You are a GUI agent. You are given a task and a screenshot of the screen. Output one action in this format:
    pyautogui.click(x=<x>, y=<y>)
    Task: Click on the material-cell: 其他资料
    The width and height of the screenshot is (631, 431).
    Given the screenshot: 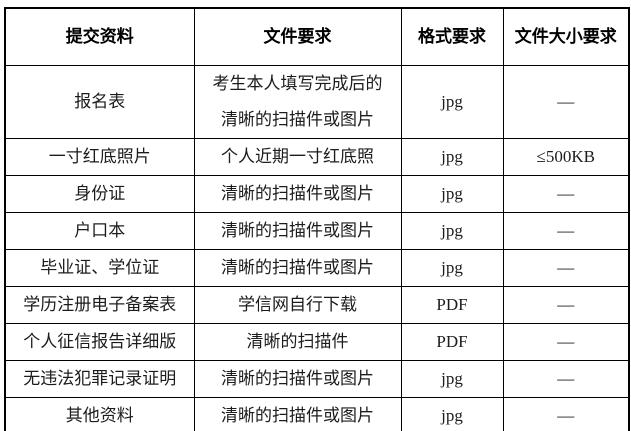 What is the action you would take?
    pyautogui.click(x=99, y=414)
    